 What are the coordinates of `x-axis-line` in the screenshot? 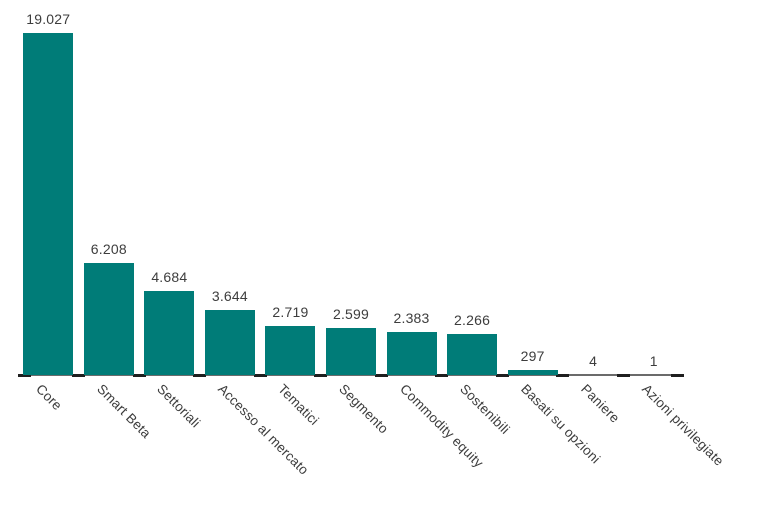 It's located at (351, 375).